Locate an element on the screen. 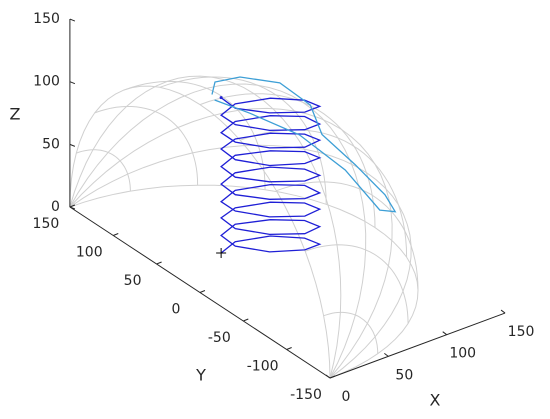 The height and width of the screenshot is (419, 550). y-tick-label: 0 is located at coordinates (175, 310).